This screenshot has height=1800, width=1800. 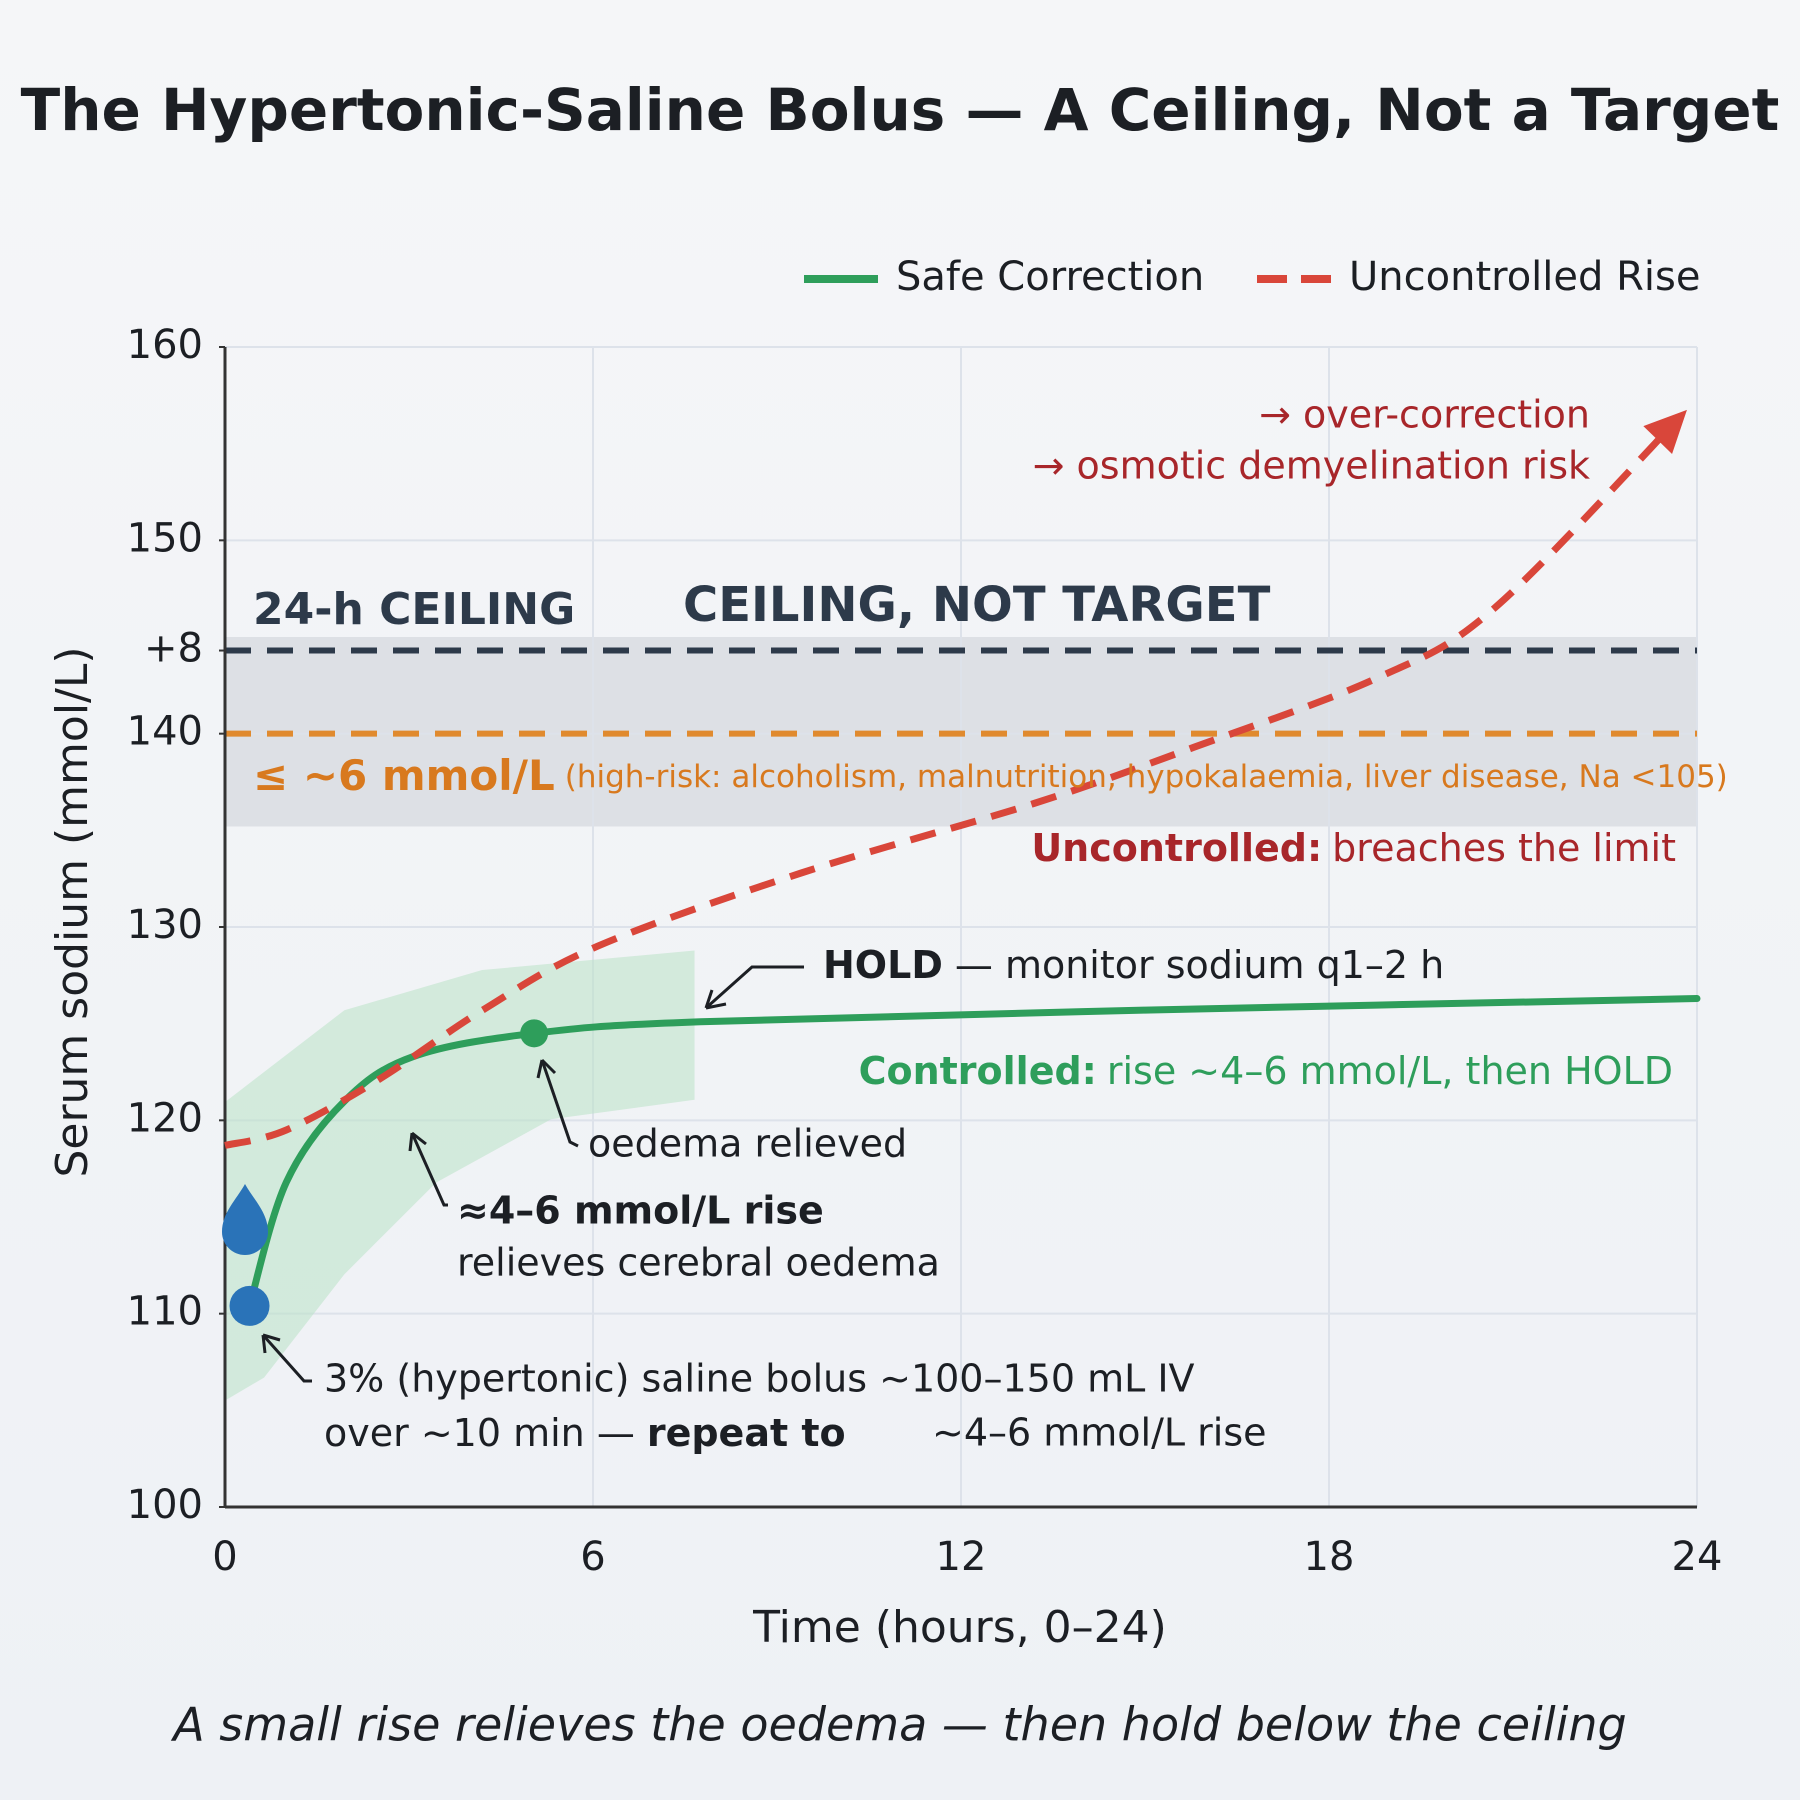 I want to click on annotation-text: over ~10 min —, so click(x=479, y=1433).